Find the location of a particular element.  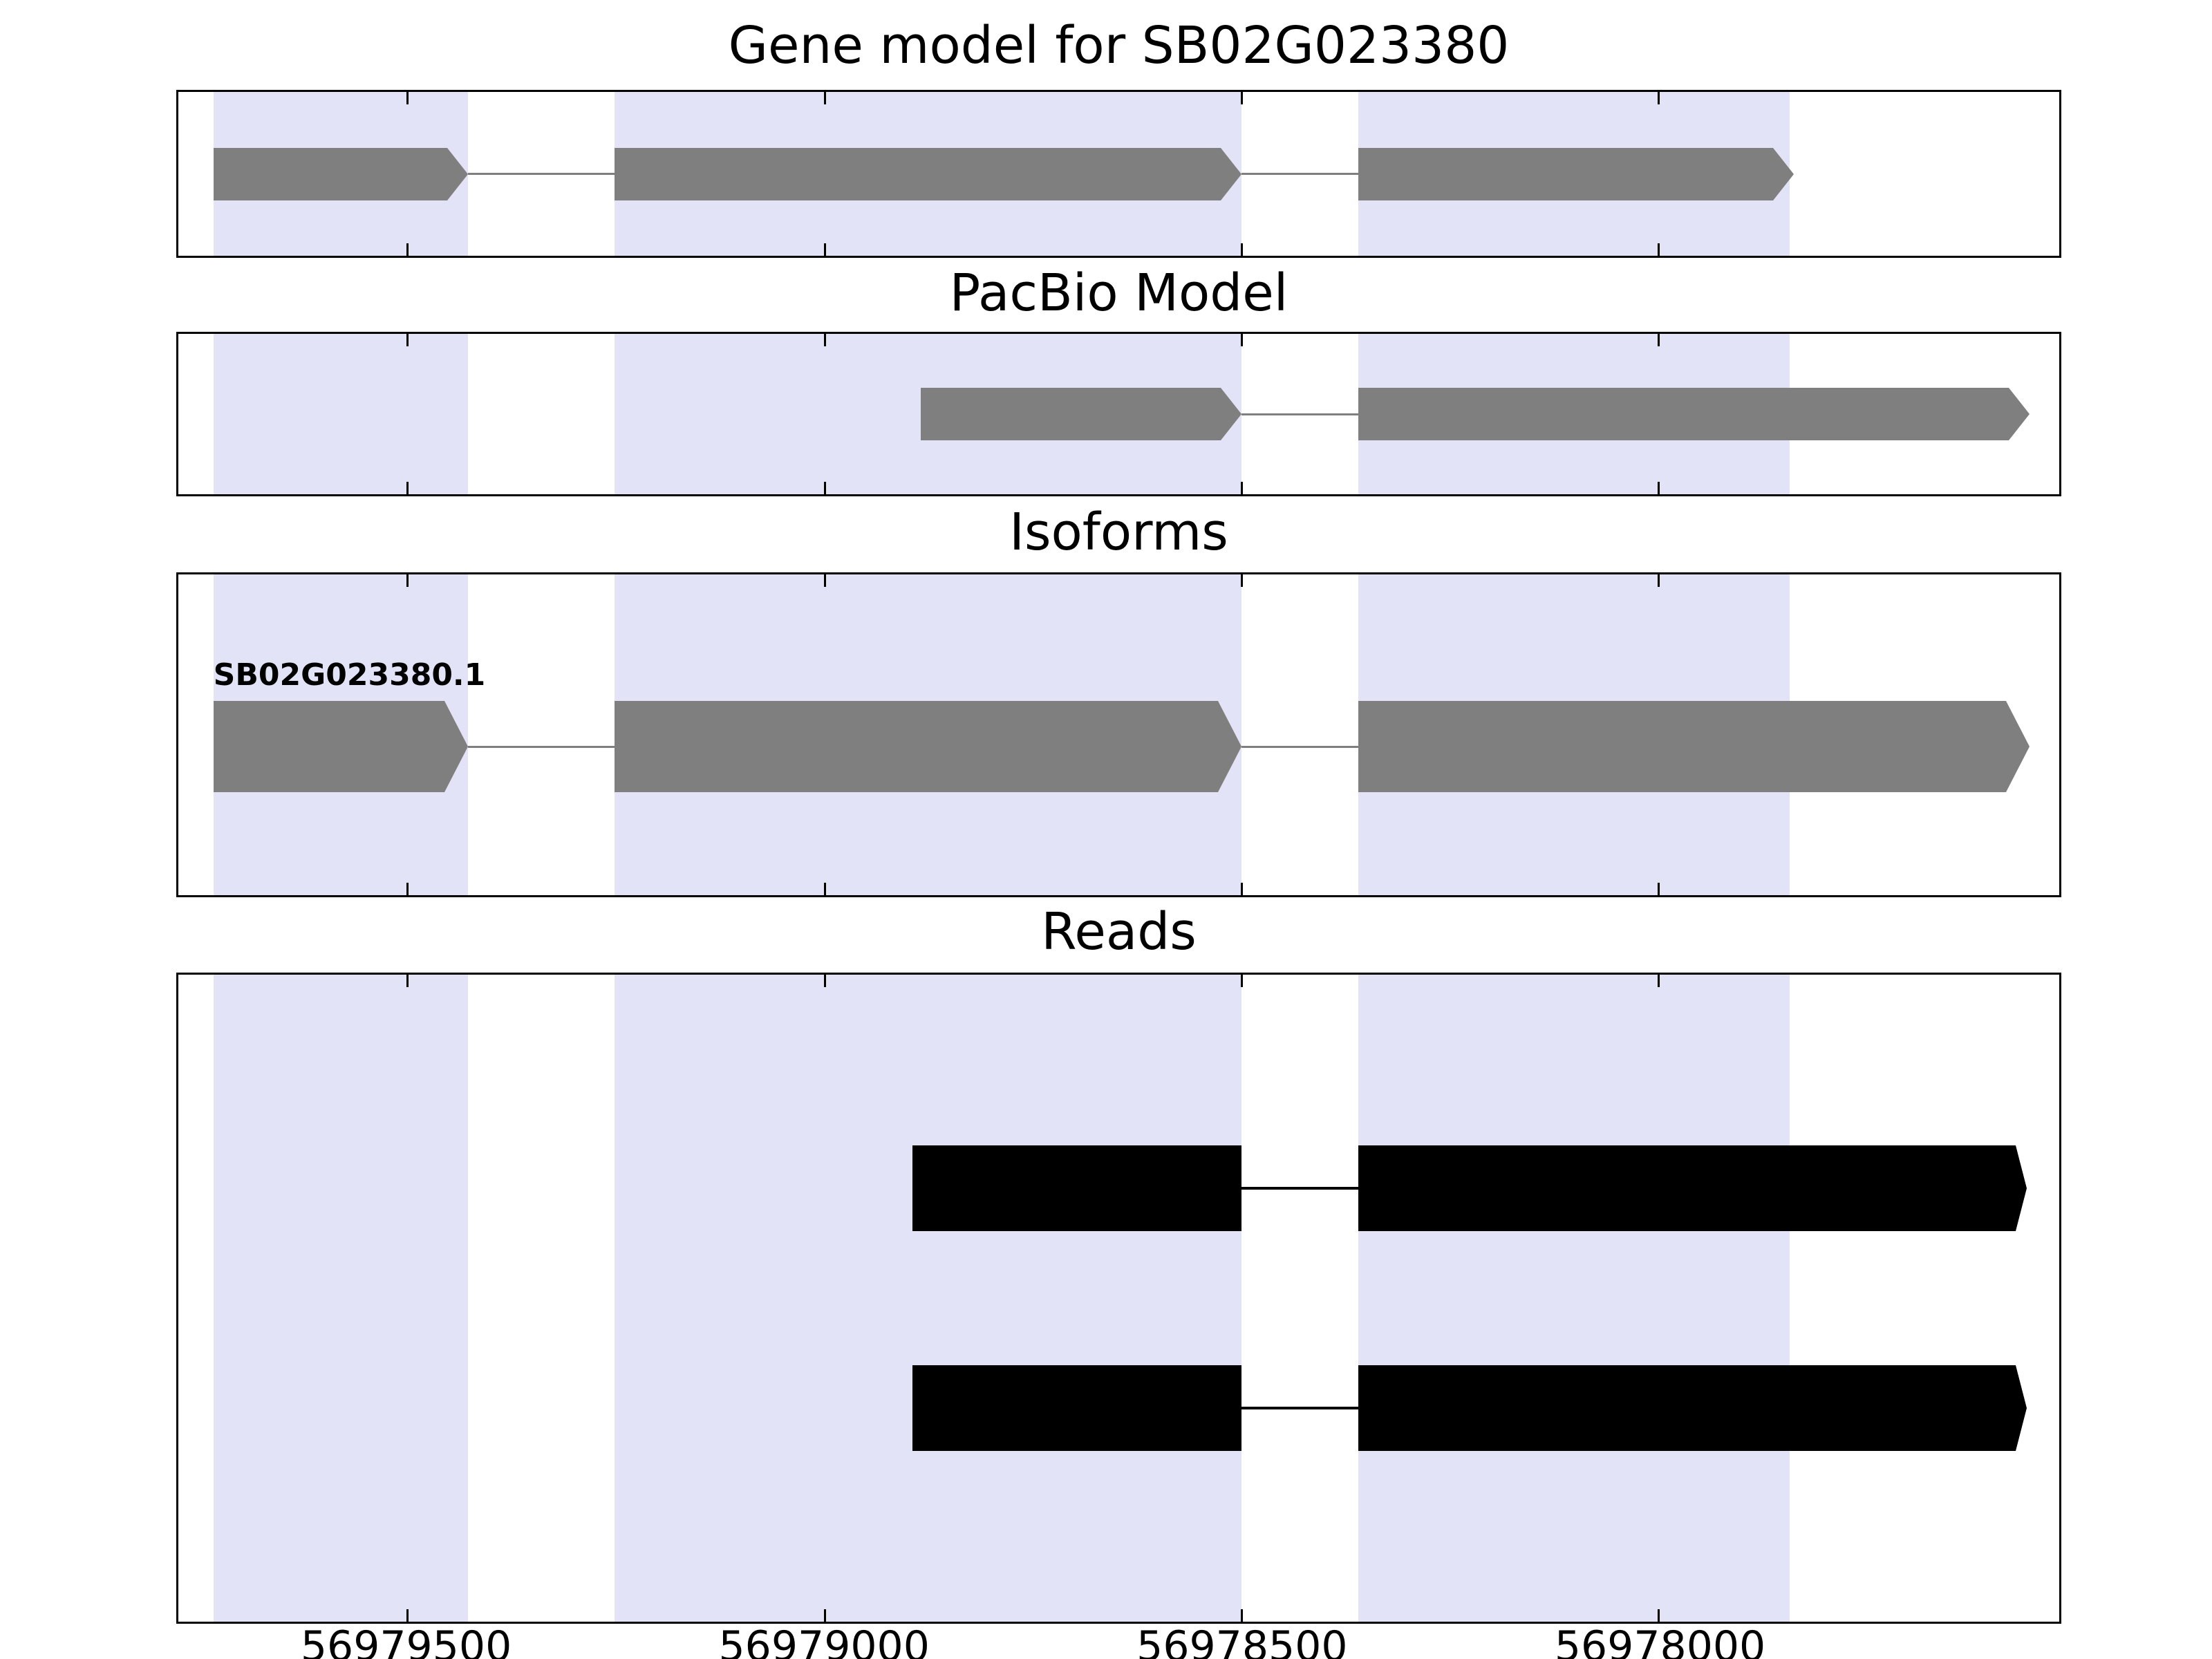

panel-title-pacbio-model: PacBio Model is located at coordinates (1118, 293).